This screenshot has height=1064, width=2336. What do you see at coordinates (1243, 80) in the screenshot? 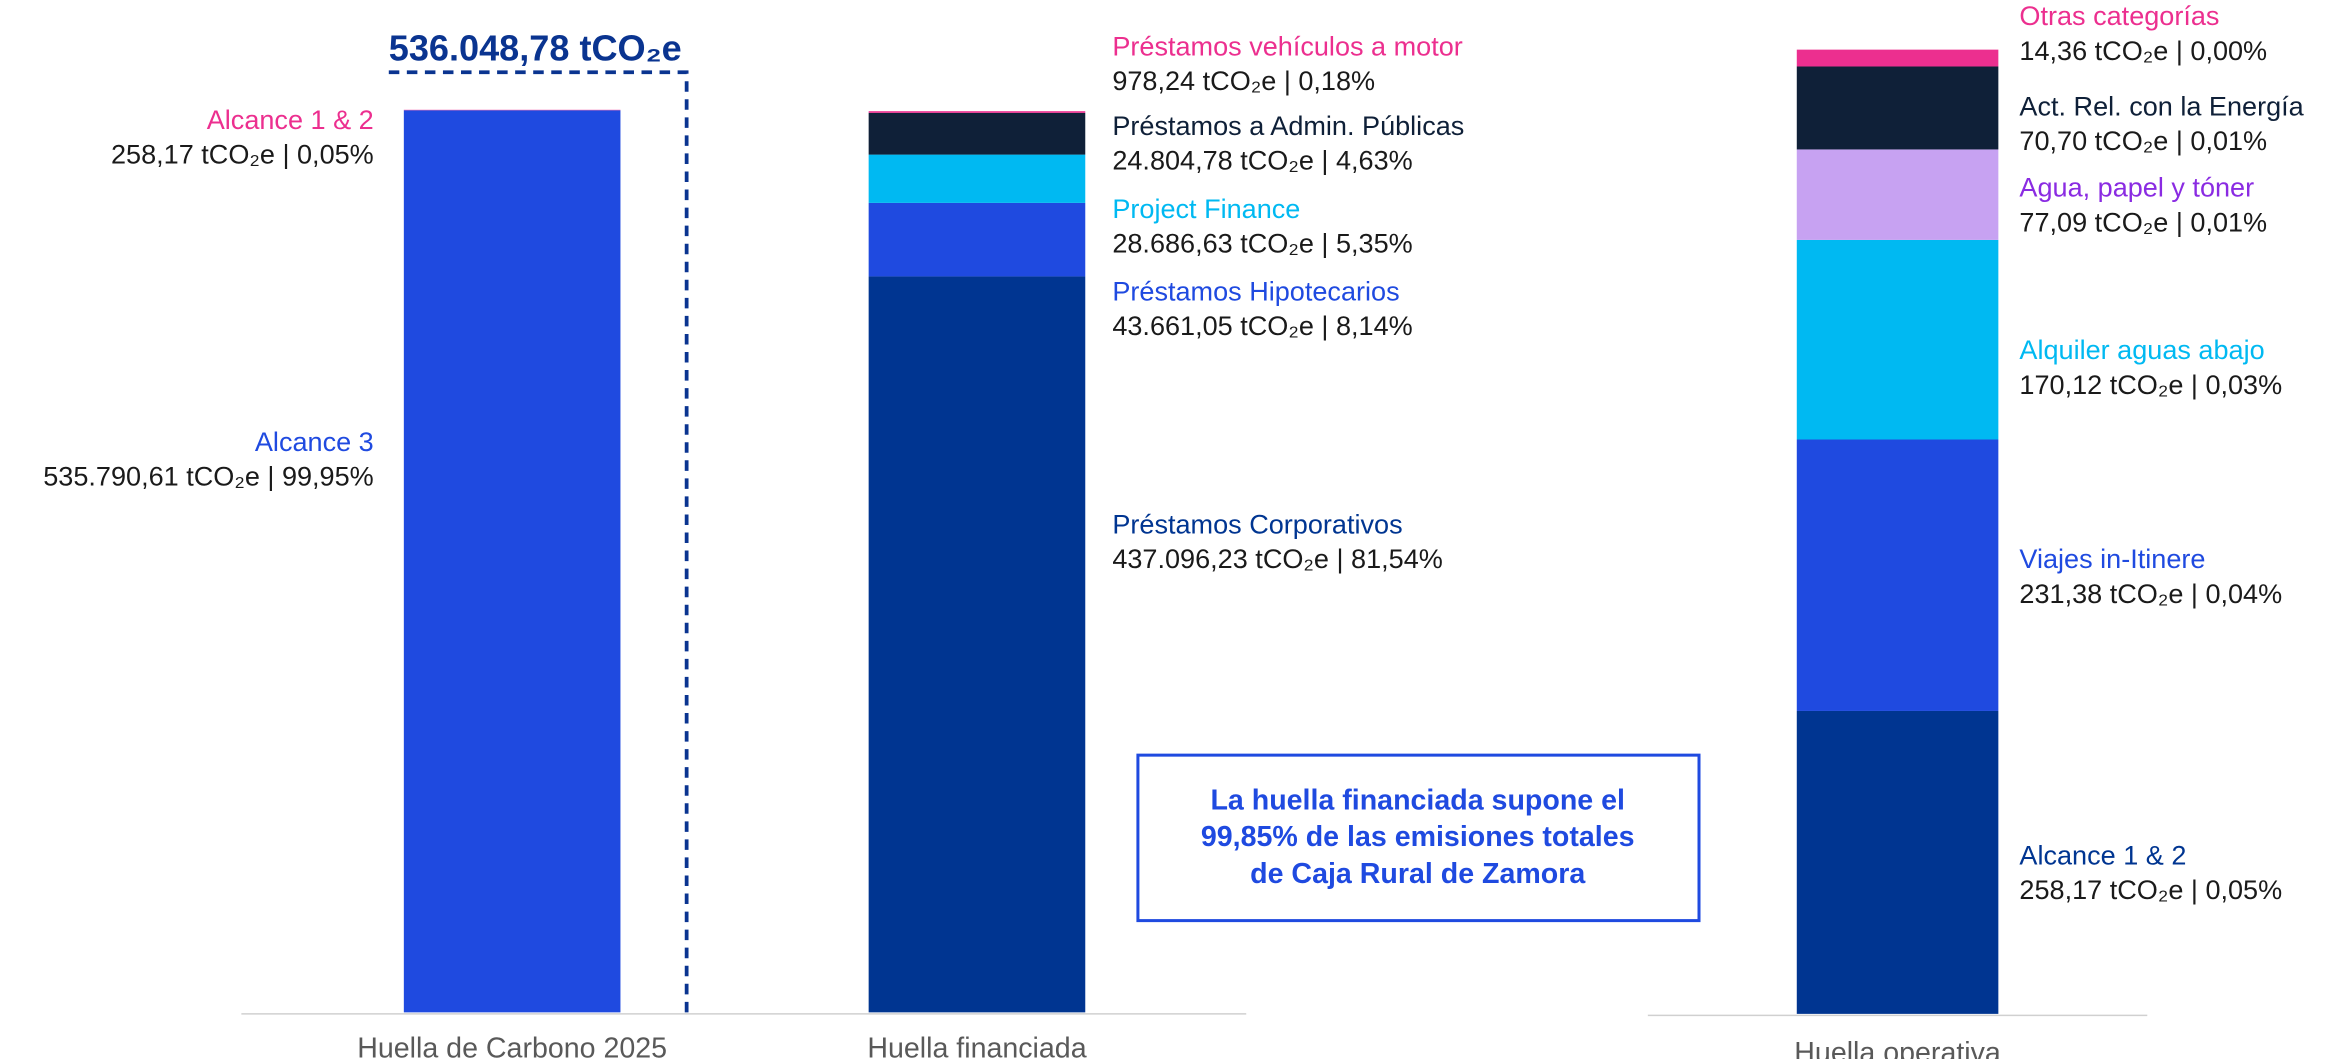
I see `segment-value: 978,24 tCO₂e | 0,18%` at bounding box center [1243, 80].